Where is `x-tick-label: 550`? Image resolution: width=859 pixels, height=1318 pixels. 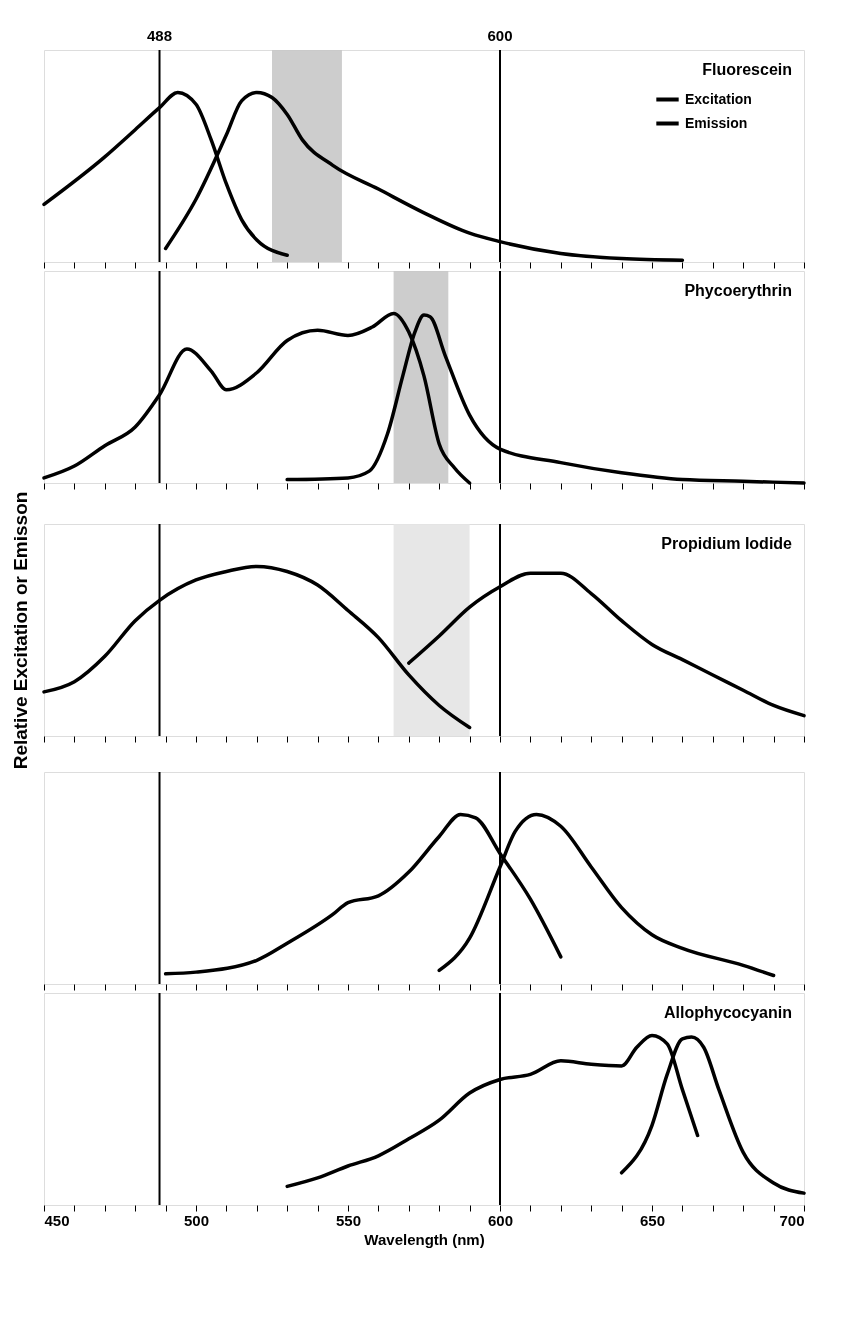
x-tick-label: 550 is located at coordinates (348, 1220).